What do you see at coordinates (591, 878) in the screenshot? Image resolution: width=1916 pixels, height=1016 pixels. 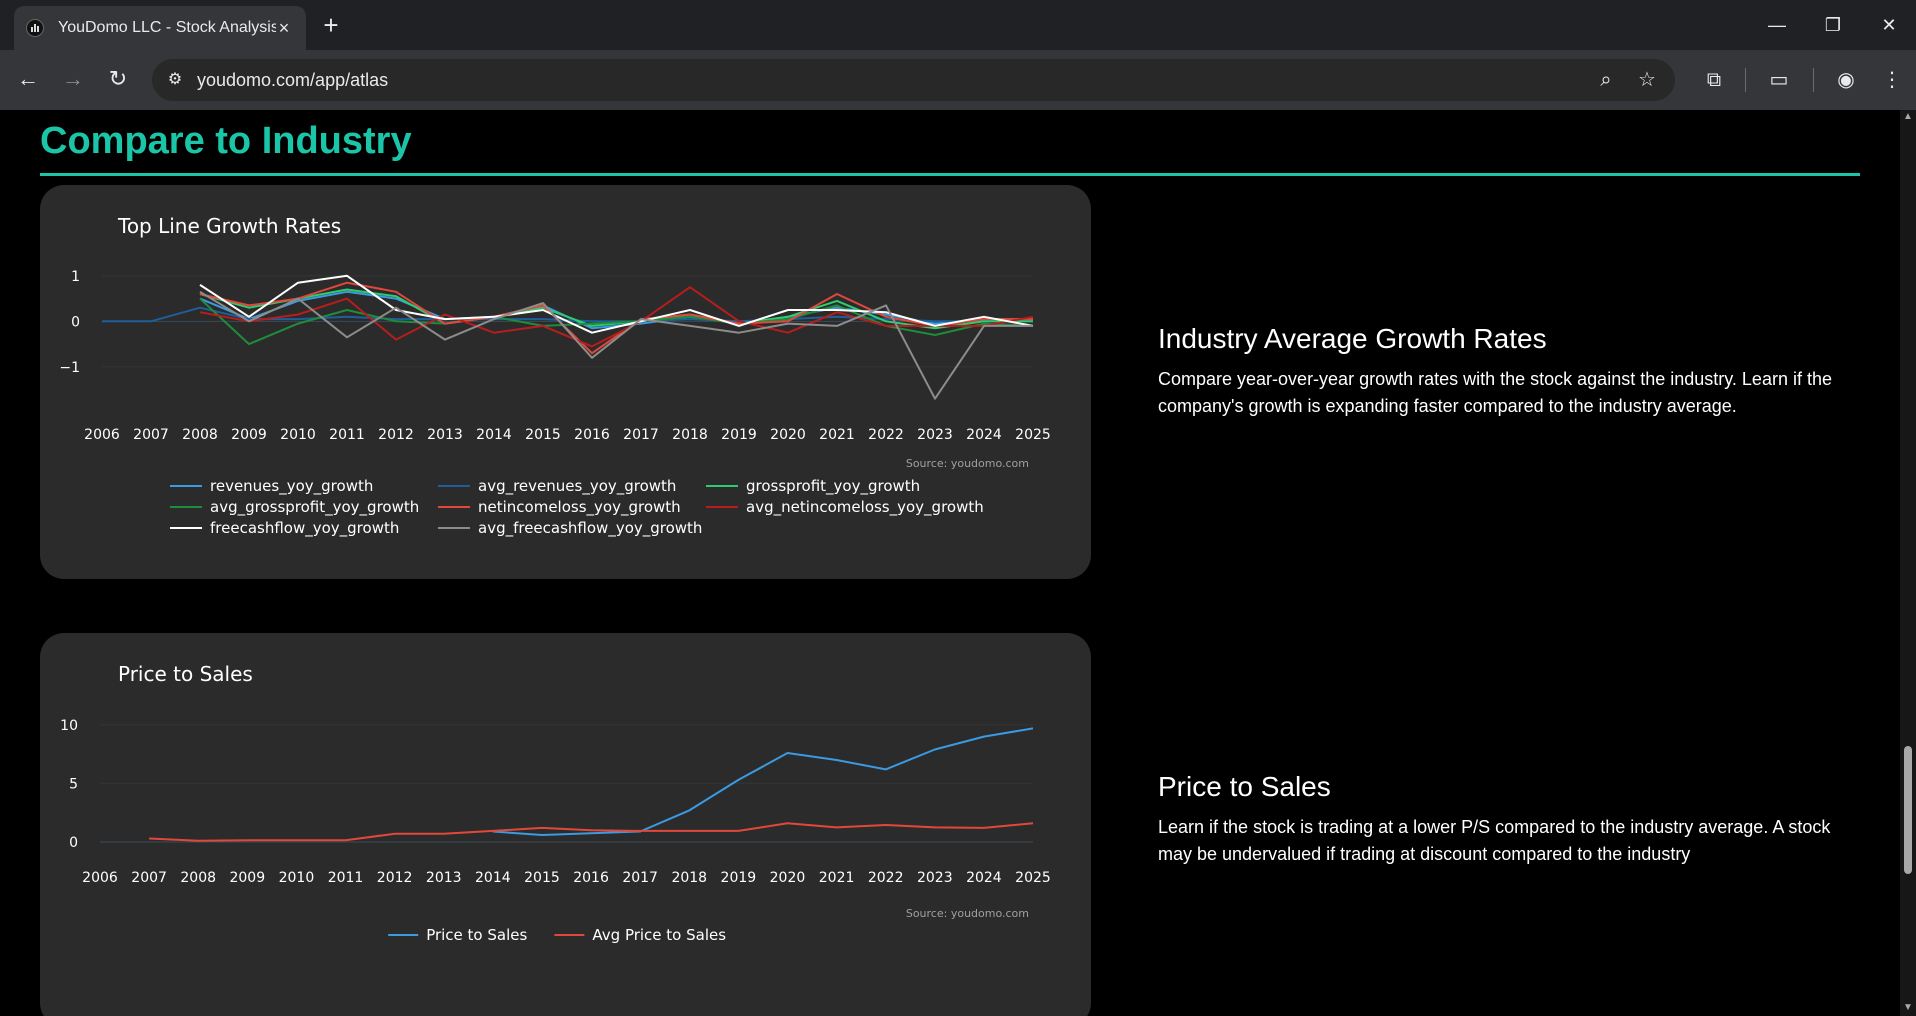 I see `x-tick-label: 2016` at bounding box center [591, 878].